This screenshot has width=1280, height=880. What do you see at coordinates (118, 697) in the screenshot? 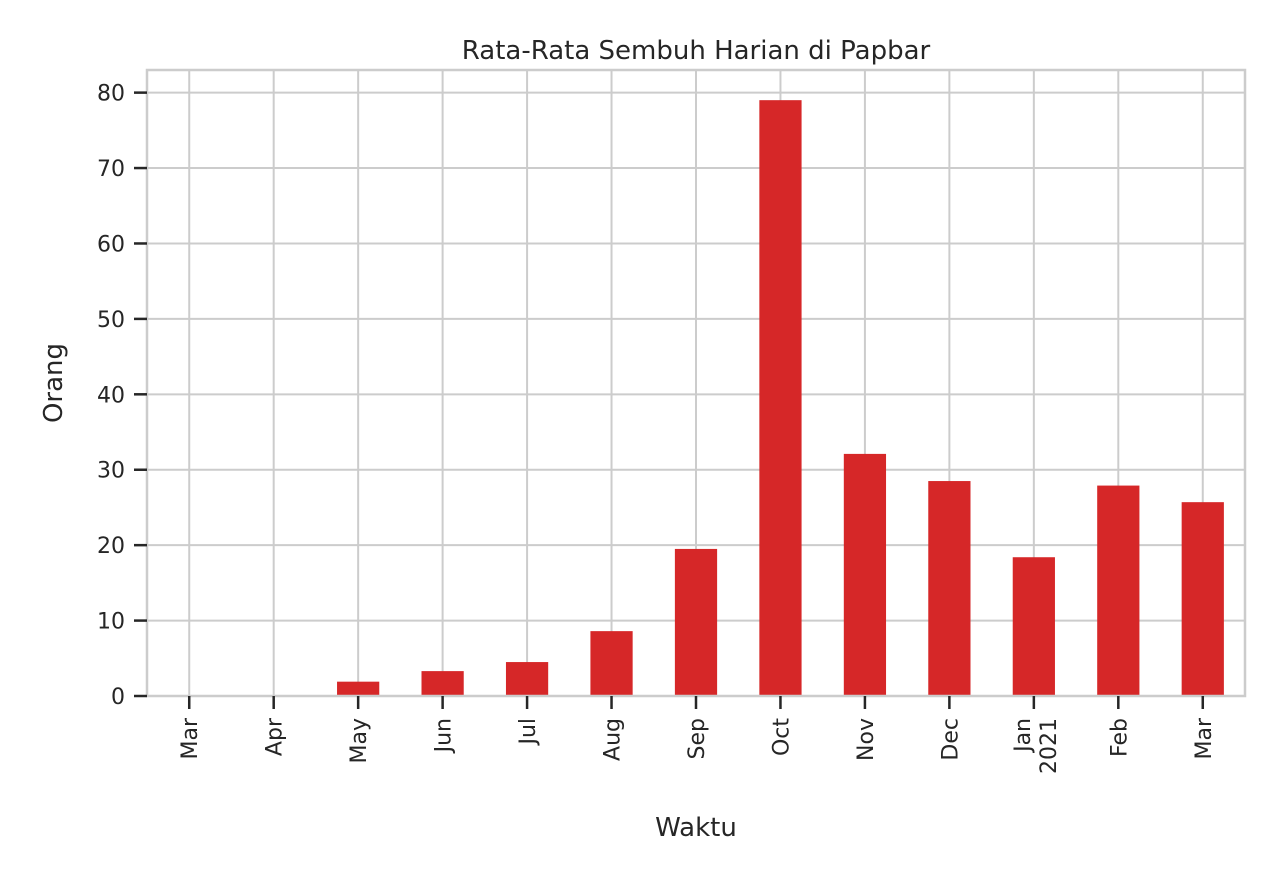
I see `y-tick-label: 0` at bounding box center [118, 697].